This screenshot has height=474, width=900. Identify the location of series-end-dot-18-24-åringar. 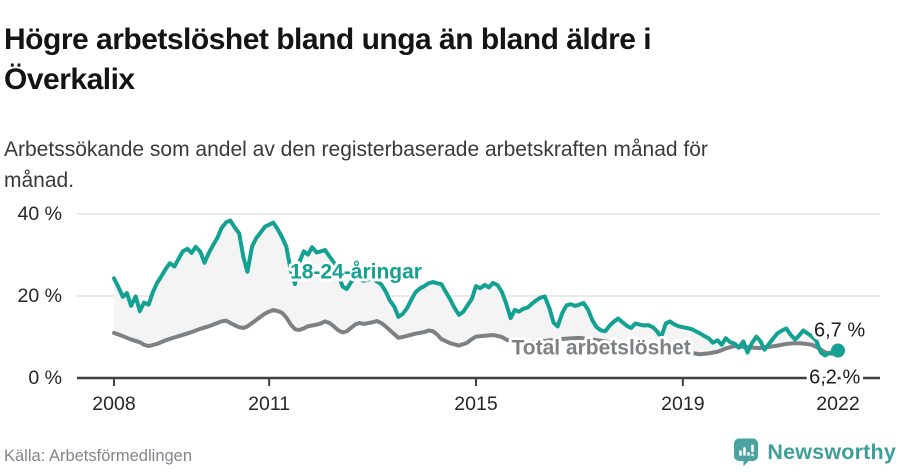
(837, 350).